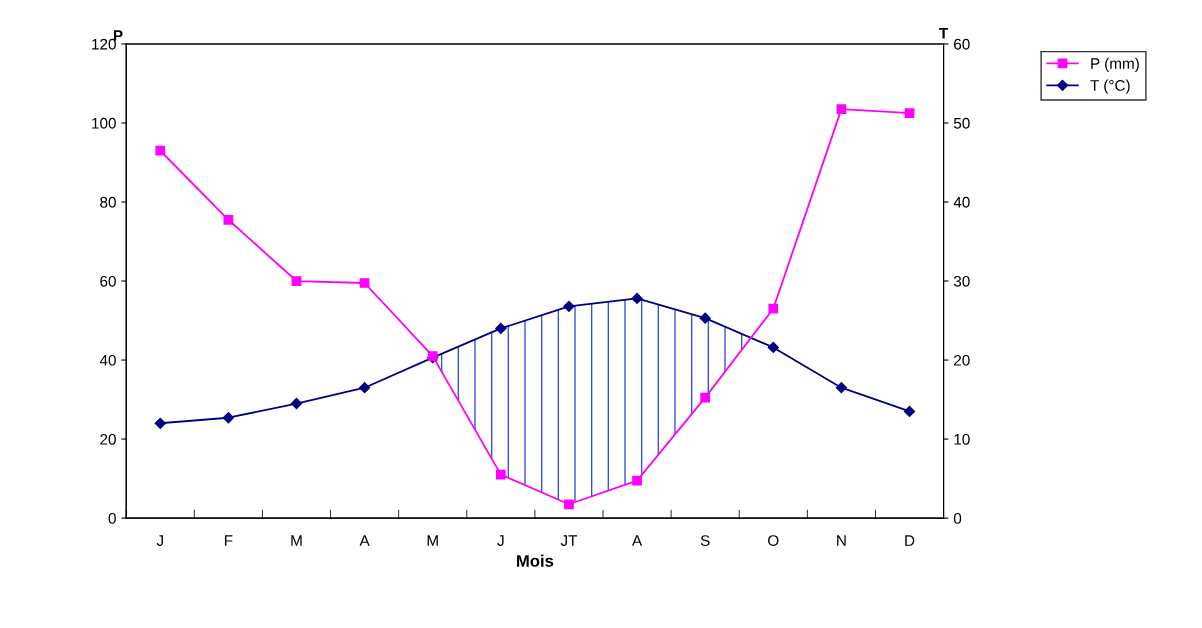  Describe the element at coordinates (1115, 64) in the screenshot. I see `legend-label: P (mm)` at that location.